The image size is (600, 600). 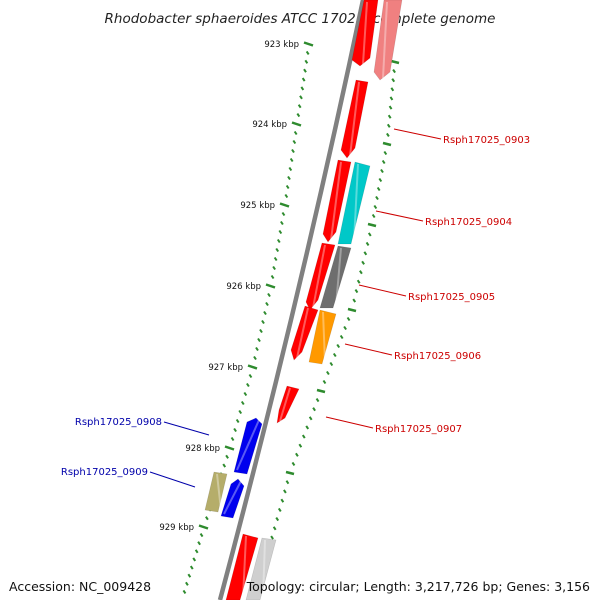 I want to click on kbp-label: 925 kbp, so click(x=257, y=206).